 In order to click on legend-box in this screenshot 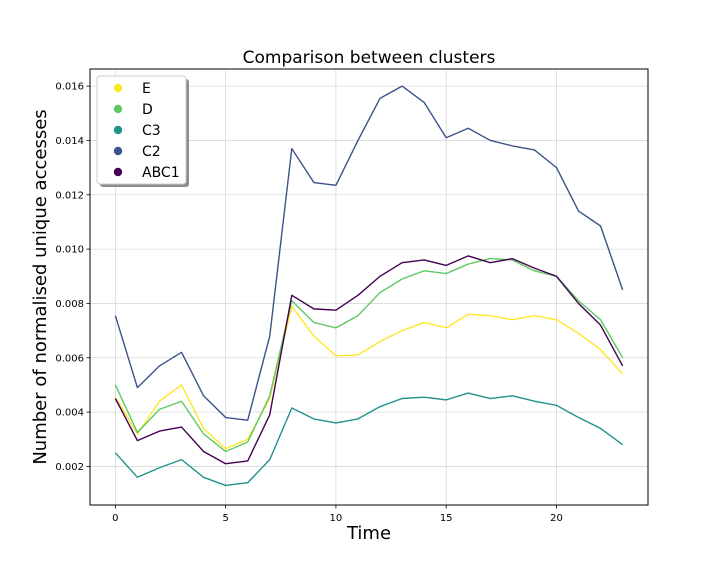, I will do `click(141, 130)`.